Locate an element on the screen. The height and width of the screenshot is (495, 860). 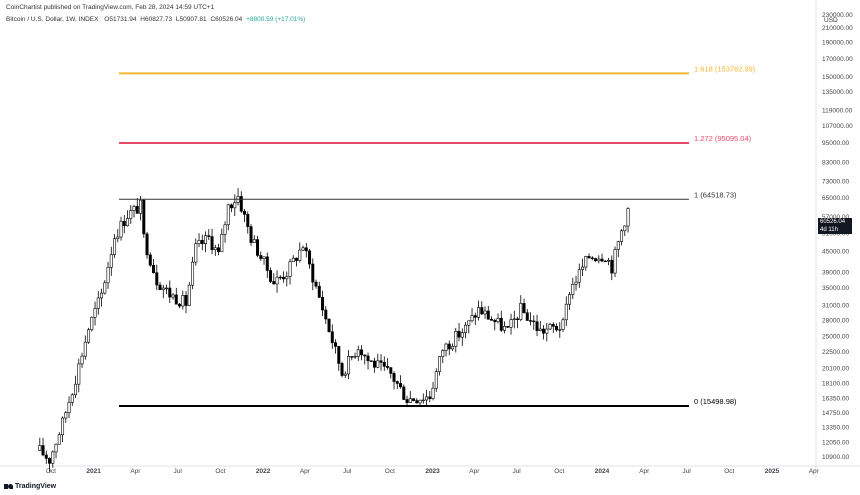
close-value: C60526.04 is located at coordinates (226, 19).